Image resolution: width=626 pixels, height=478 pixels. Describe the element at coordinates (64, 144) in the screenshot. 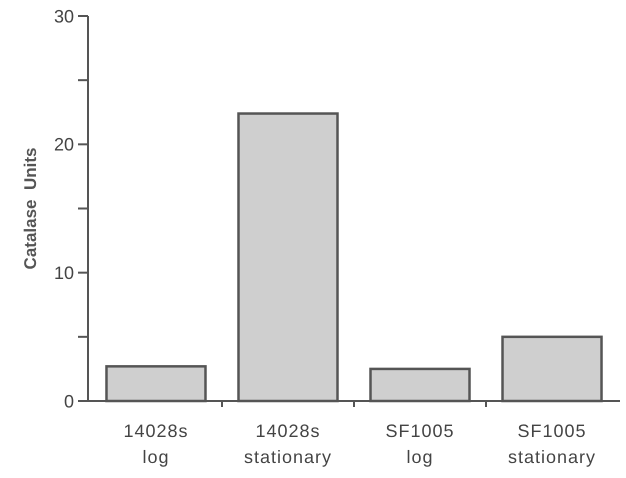

I see `y-tick-label: 20` at that location.